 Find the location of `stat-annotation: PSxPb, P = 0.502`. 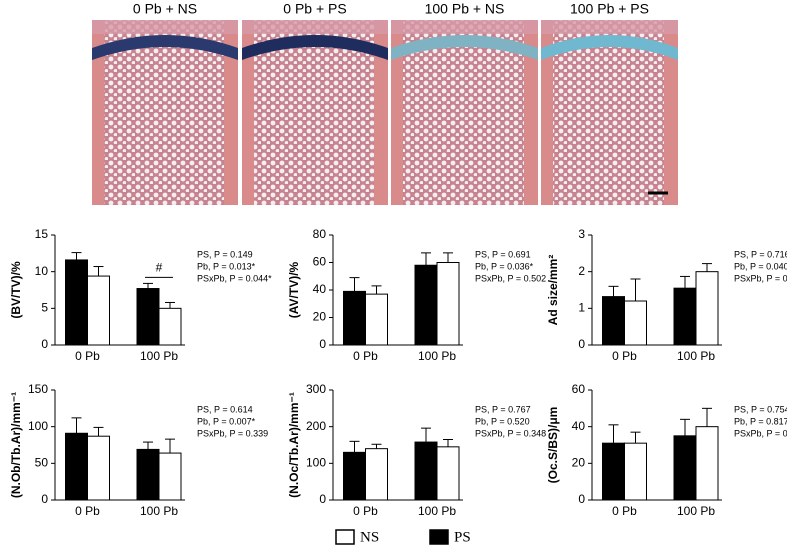

stat-annotation: PSxPb, P = 0.502 is located at coordinates (510, 278).